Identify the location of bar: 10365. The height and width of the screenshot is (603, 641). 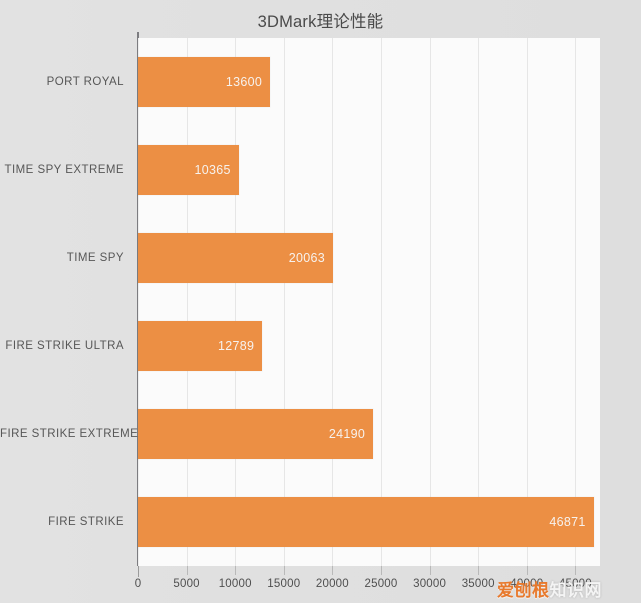
(188, 170).